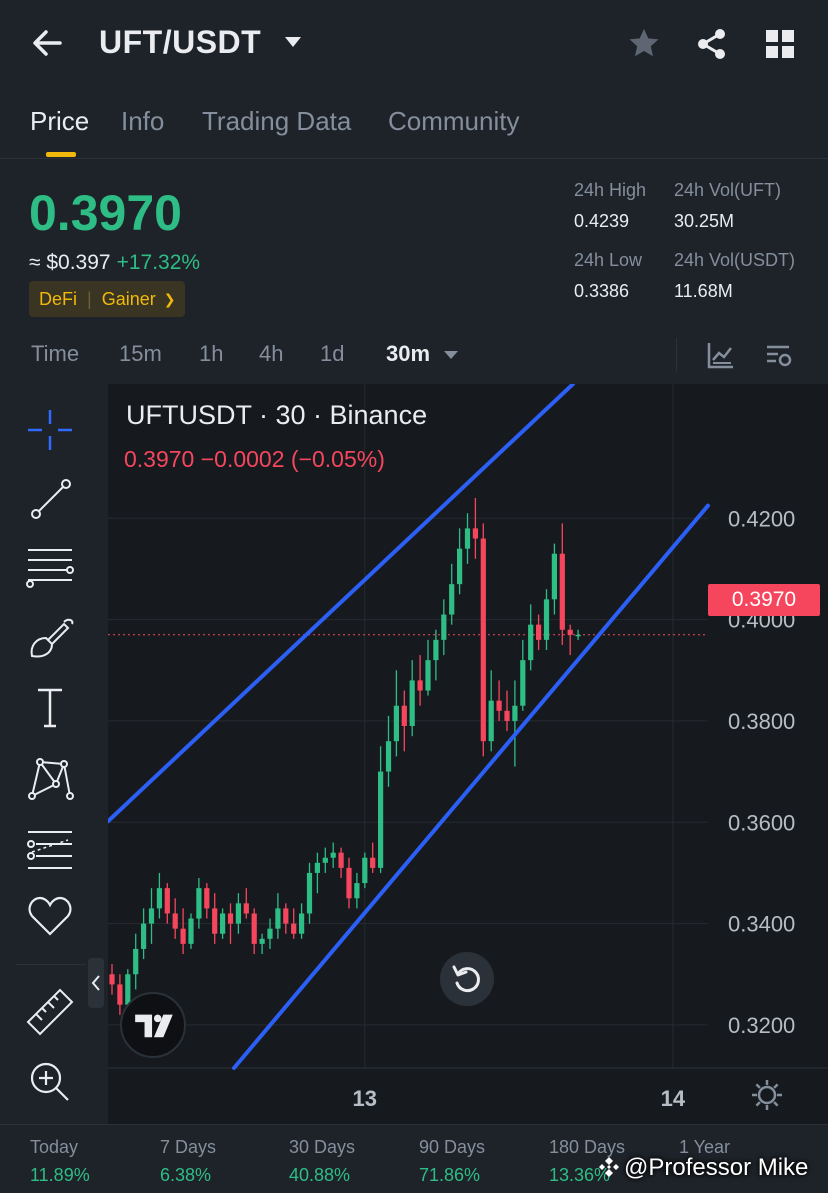 The height and width of the screenshot is (1193, 828). What do you see at coordinates (676, 355) in the screenshot?
I see `timeframe-divider` at bounding box center [676, 355].